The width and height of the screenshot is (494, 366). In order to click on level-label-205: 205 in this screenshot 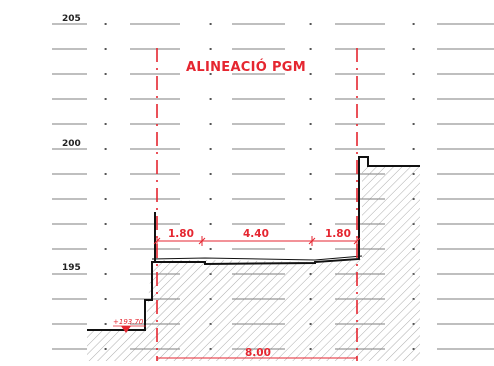, I will do `click(71, 19)`.